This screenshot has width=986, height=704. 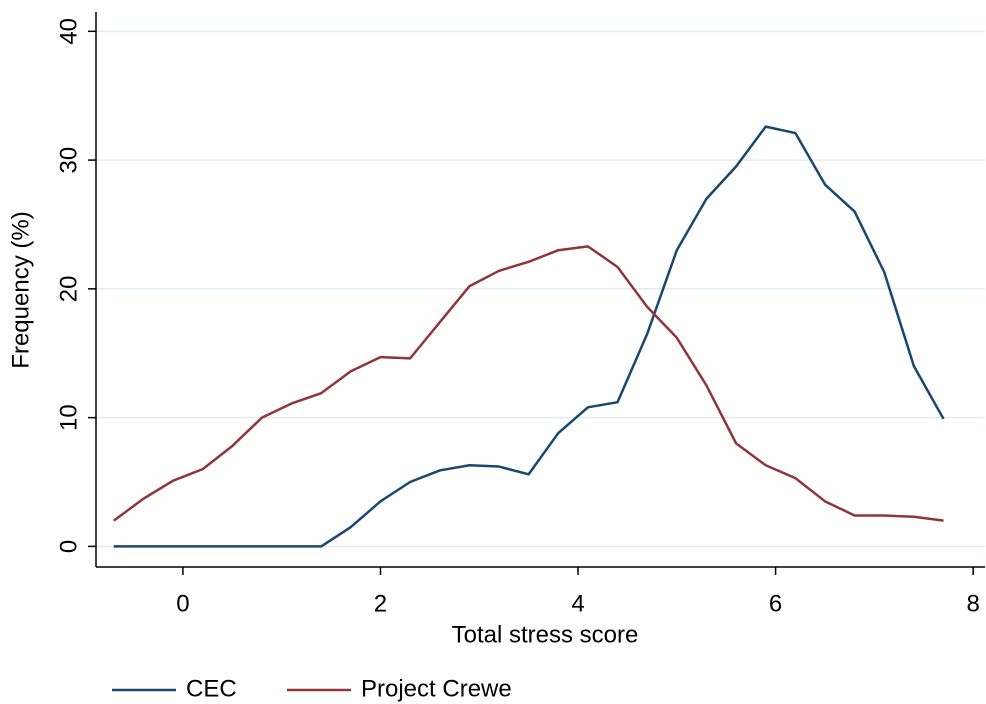 I want to click on x-tick-label: 2, so click(x=380, y=603).